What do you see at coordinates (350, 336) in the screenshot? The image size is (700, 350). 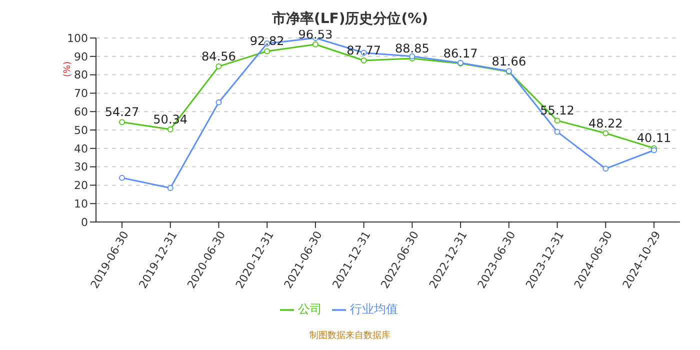 I see `text: 制图数据来自数据库` at bounding box center [350, 336].